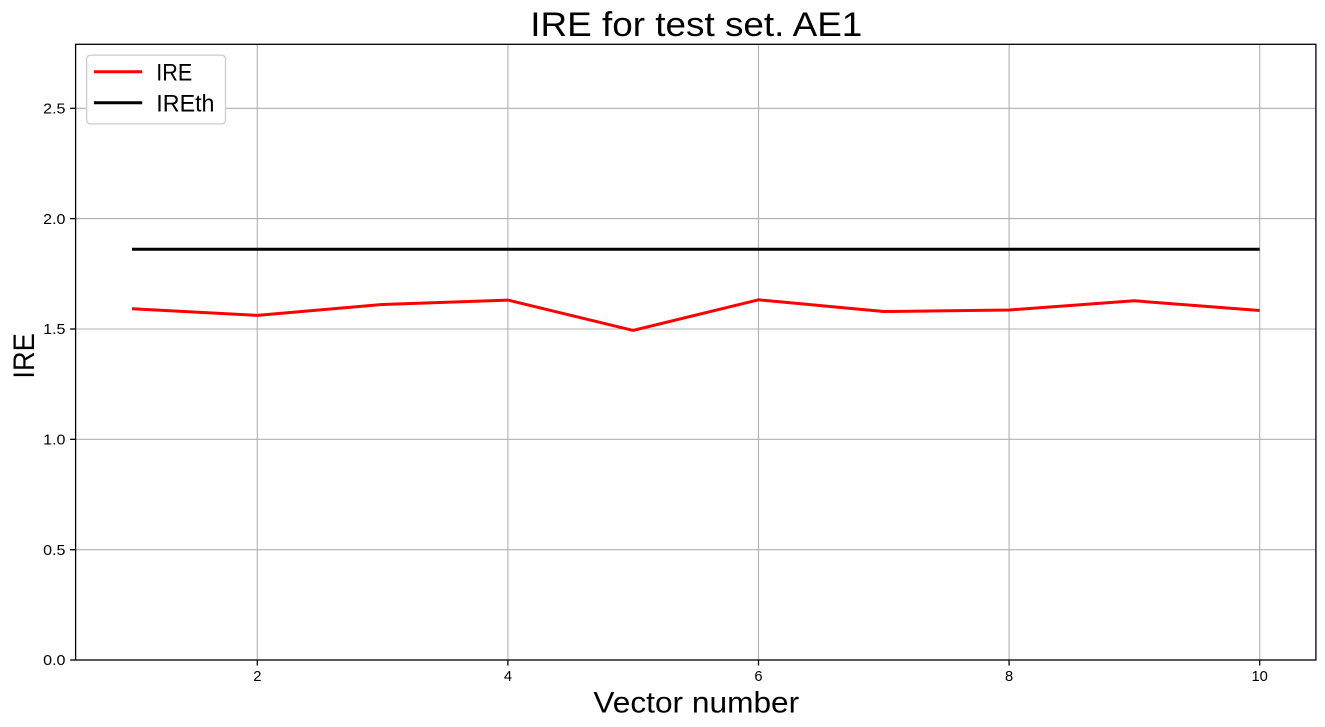 Image resolution: width=1325 pixels, height=727 pixels. Describe the element at coordinates (758, 677) in the screenshot. I see `svg-text: 6` at that location.